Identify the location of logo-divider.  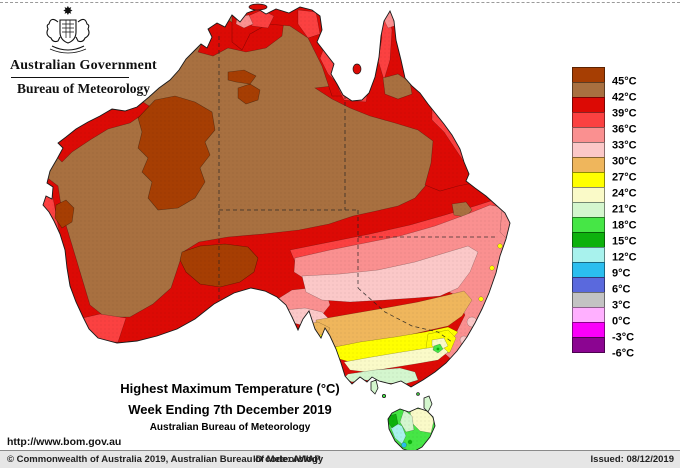
(70, 77).